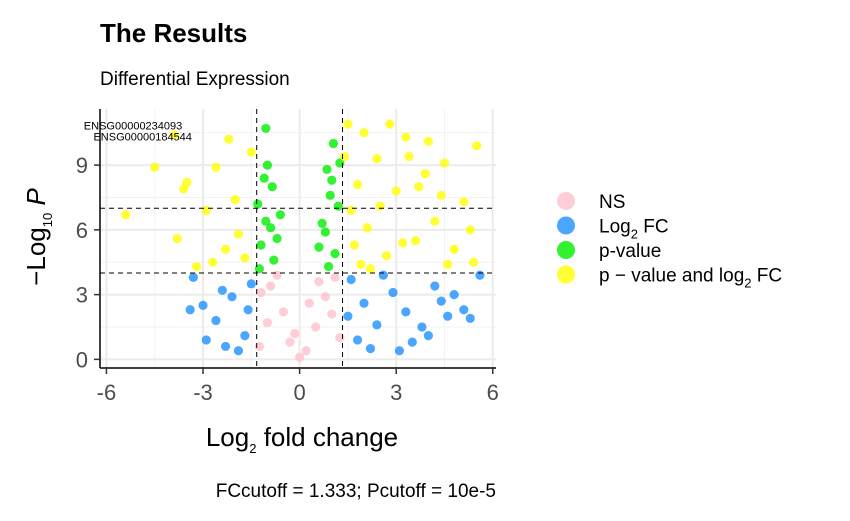  What do you see at coordinates (133, 127) in the screenshot?
I see `gene-label: ENSG00000234093` at bounding box center [133, 127].